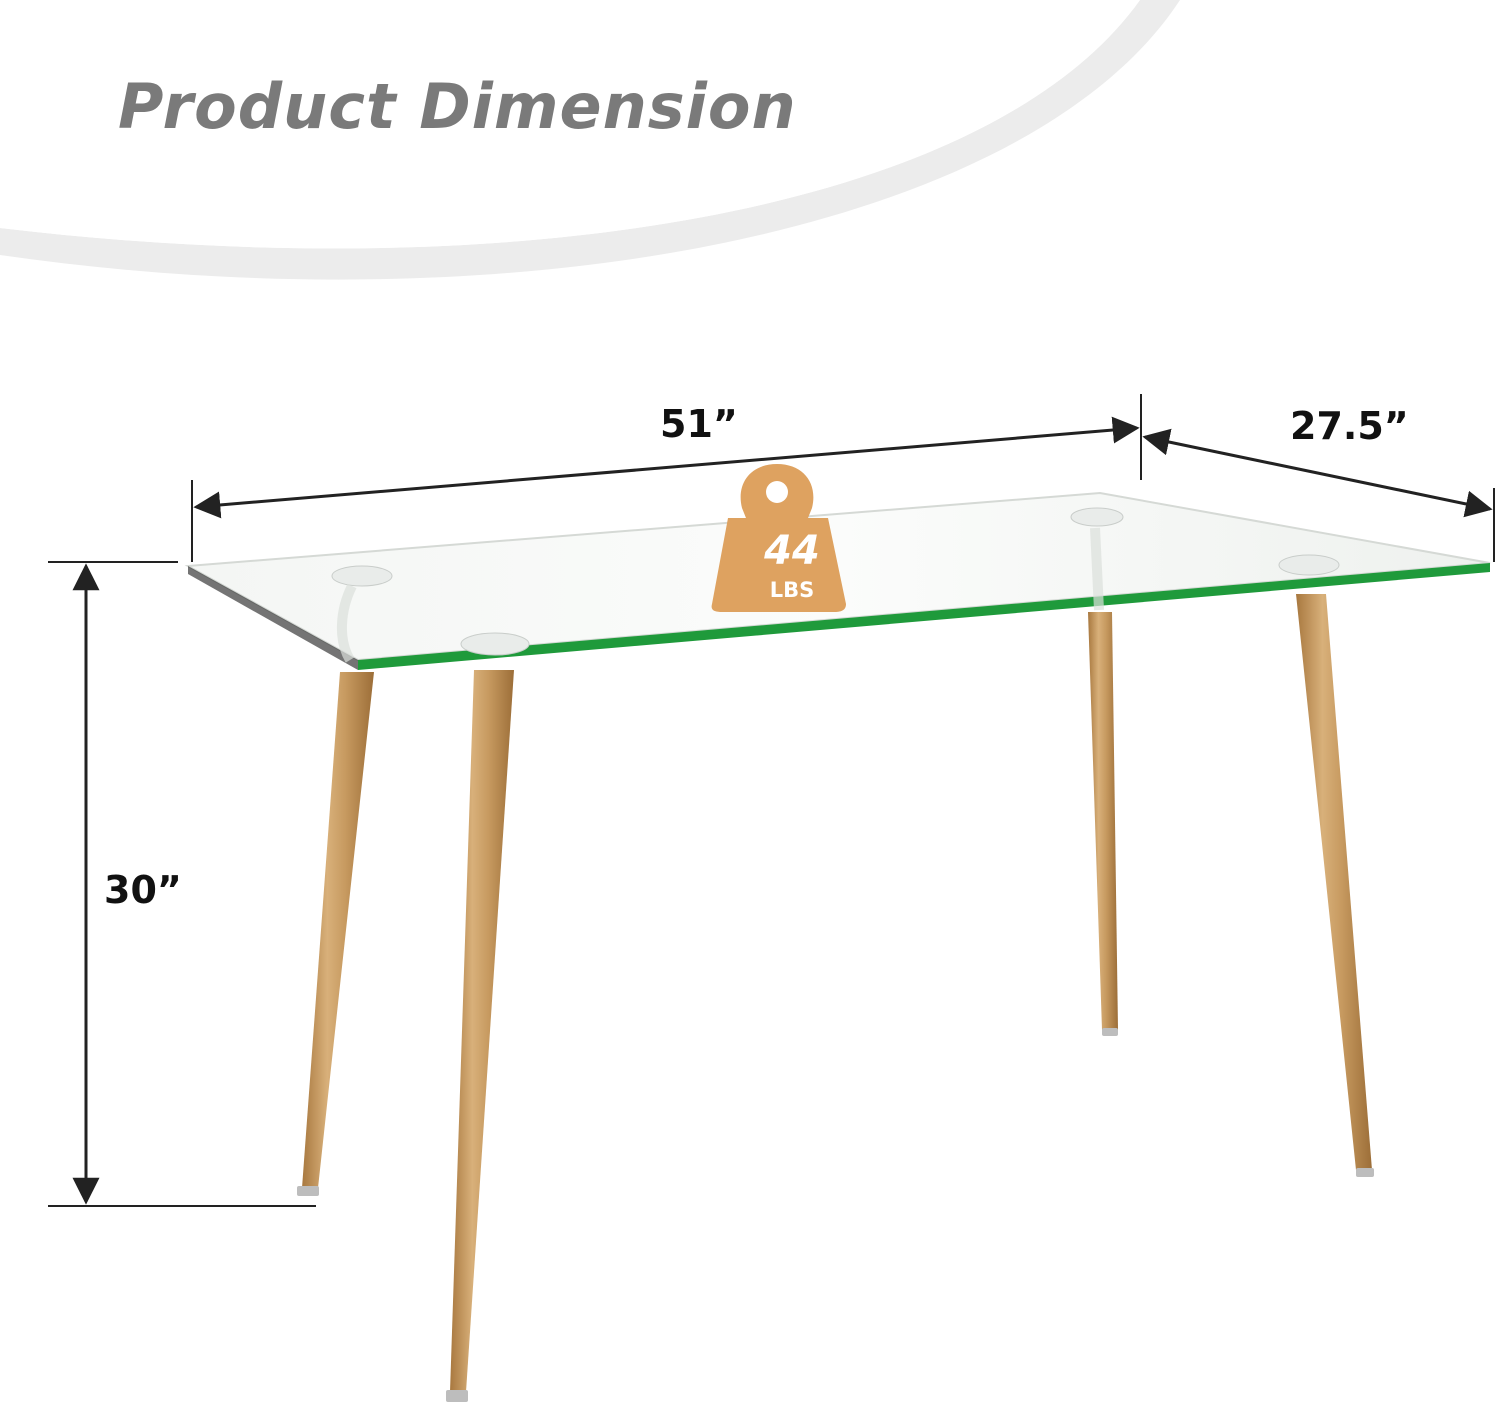 The height and width of the screenshot is (1418, 1500). I want to click on height-dimension, so click(182, 884).